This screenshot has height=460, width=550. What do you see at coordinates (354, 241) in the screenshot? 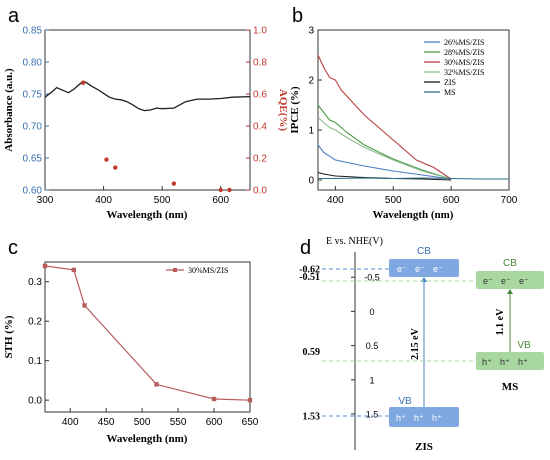
I see `energy-axis-title: E vs. NHE(V)` at bounding box center [354, 241].